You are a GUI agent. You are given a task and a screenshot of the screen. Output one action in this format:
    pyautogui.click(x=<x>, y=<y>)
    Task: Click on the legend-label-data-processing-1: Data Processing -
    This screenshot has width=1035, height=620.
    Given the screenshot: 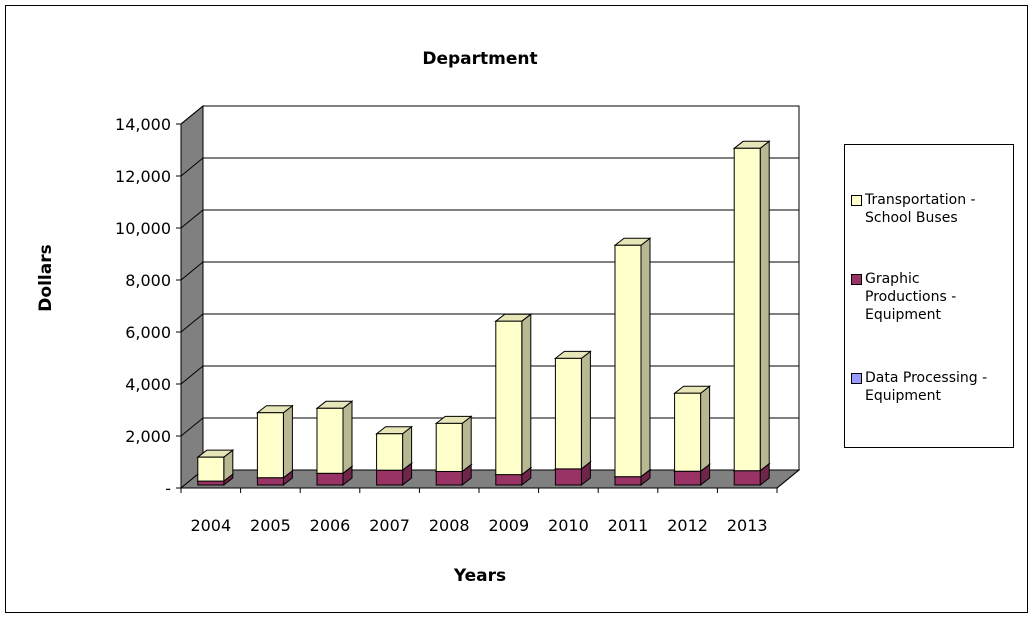 What is the action you would take?
    pyautogui.click(x=926, y=378)
    